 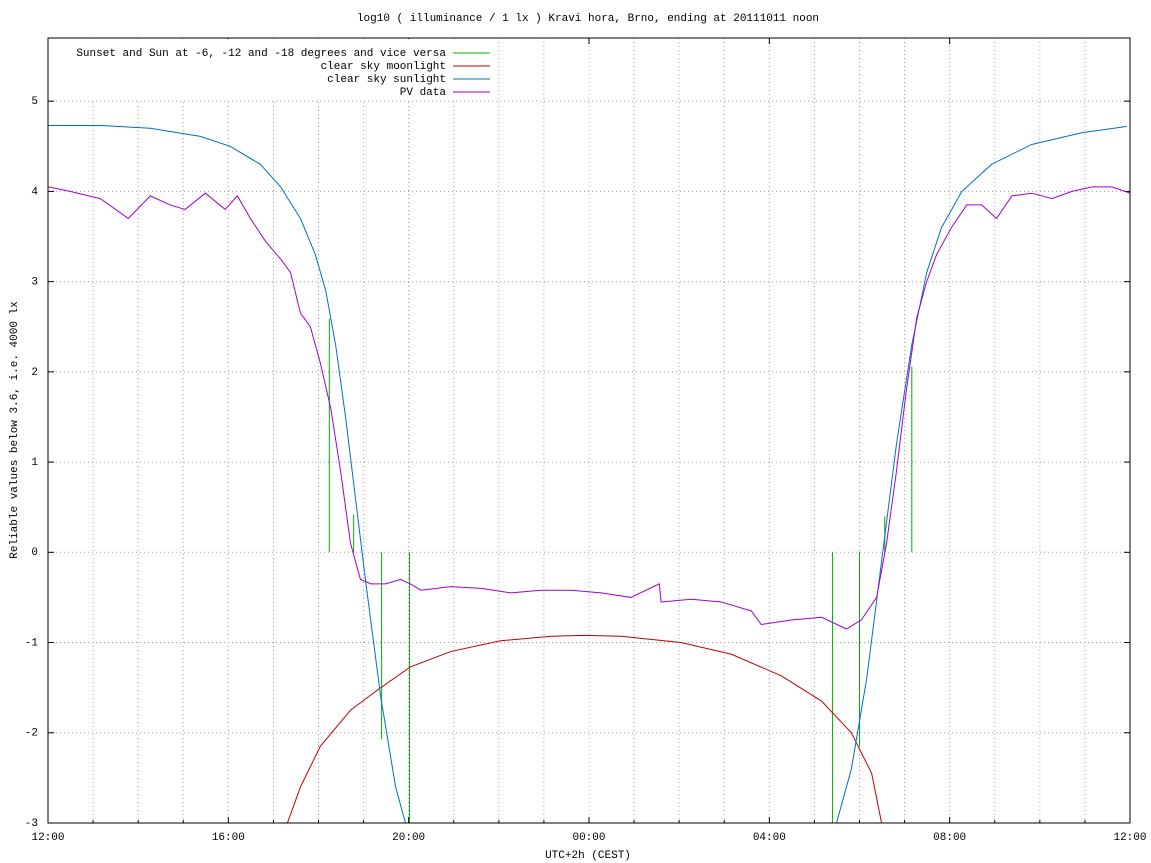 I want to click on y-tick-label: 3, so click(x=34, y=283).